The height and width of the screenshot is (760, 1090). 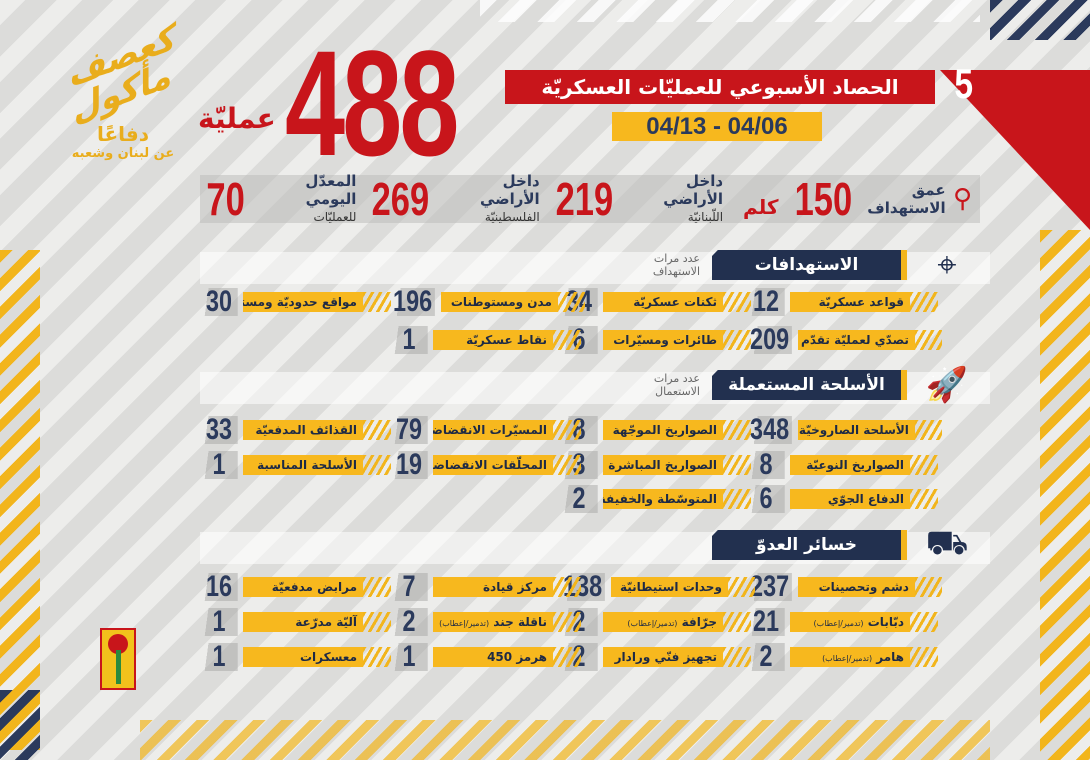 I want to click on campaign-logo: كعصف مأكول دفاعًا عن لبنان وشعبه, so click(x=123, y=107).